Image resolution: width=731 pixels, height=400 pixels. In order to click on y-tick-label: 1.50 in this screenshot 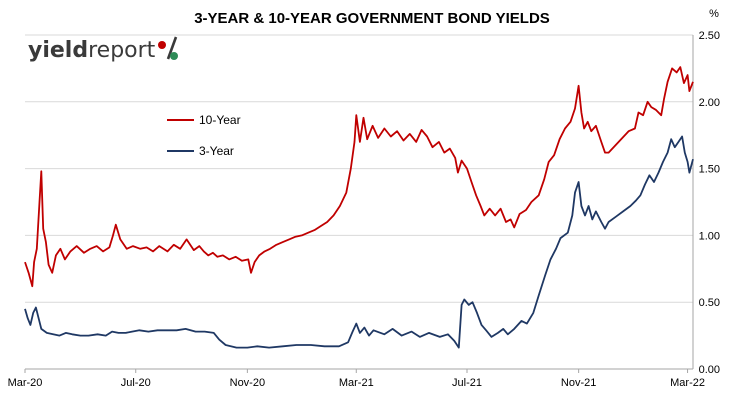, I will do `click(709, 170)`.